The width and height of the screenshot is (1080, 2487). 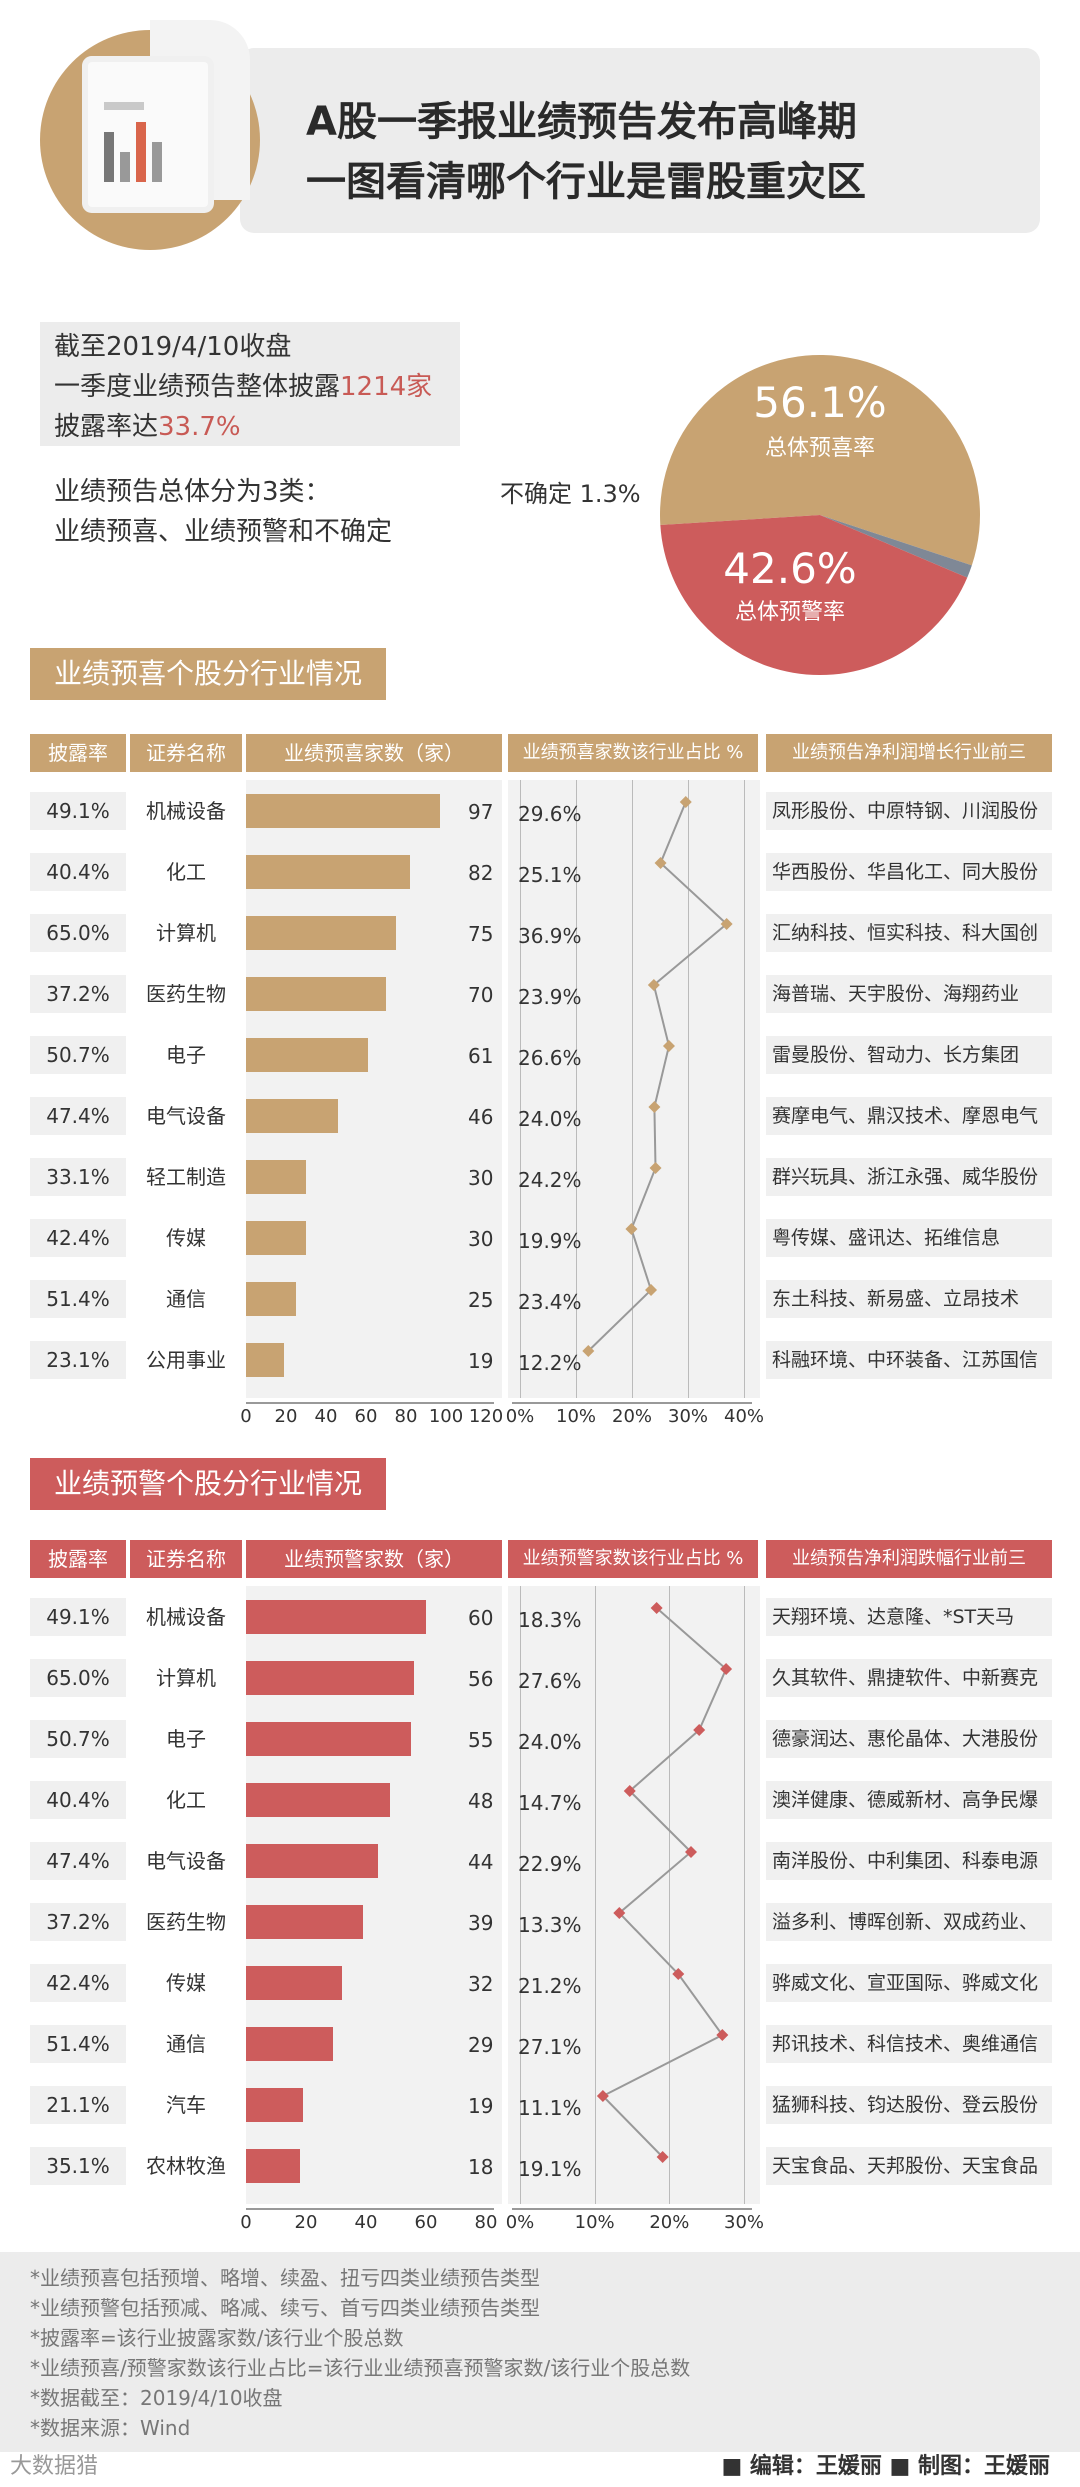 I want to click on bad-top3-cell: 南洋股份、中利集团、科泰电源, so click(x=909, y=1861).